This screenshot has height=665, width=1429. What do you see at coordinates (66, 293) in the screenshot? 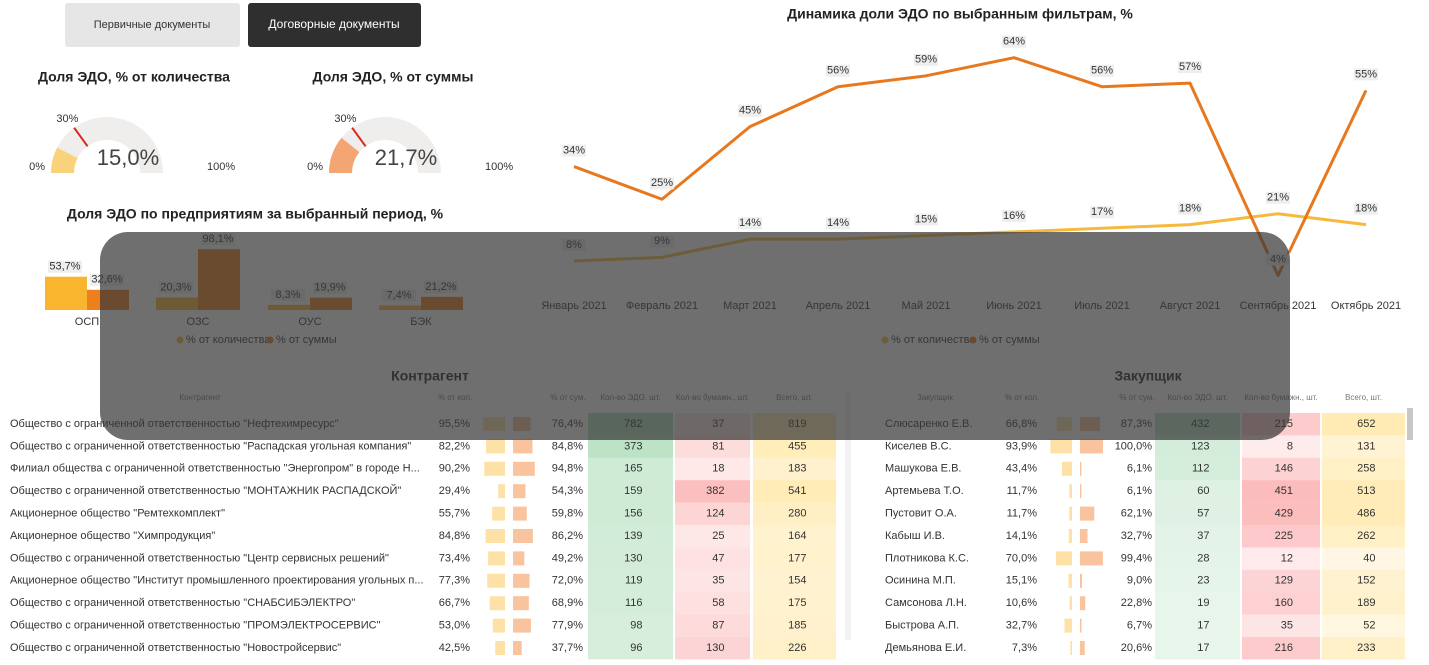
I see `bar` at bounding box center [66, 293].